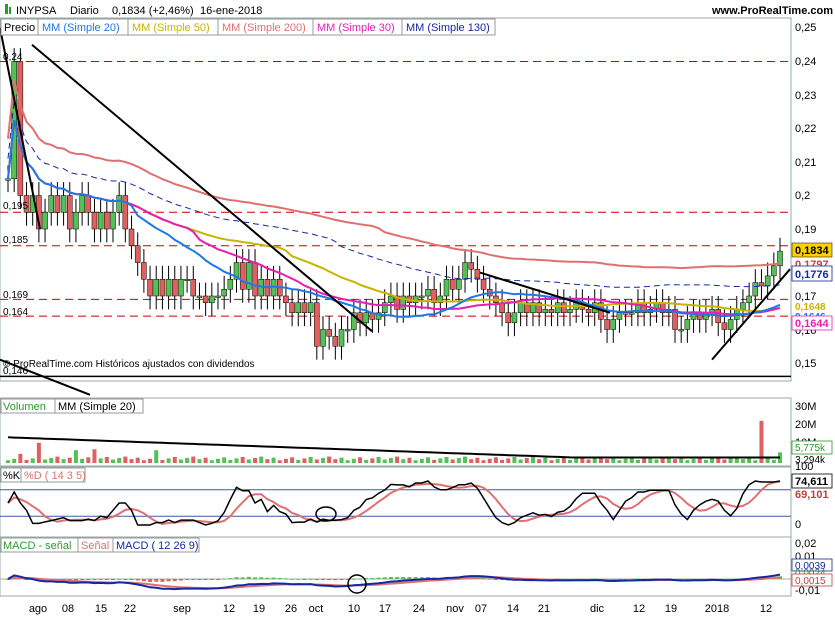 The height and width of the screenshot is (620, 835). I want to click on price-tick: 0,24, so click(805, 62).